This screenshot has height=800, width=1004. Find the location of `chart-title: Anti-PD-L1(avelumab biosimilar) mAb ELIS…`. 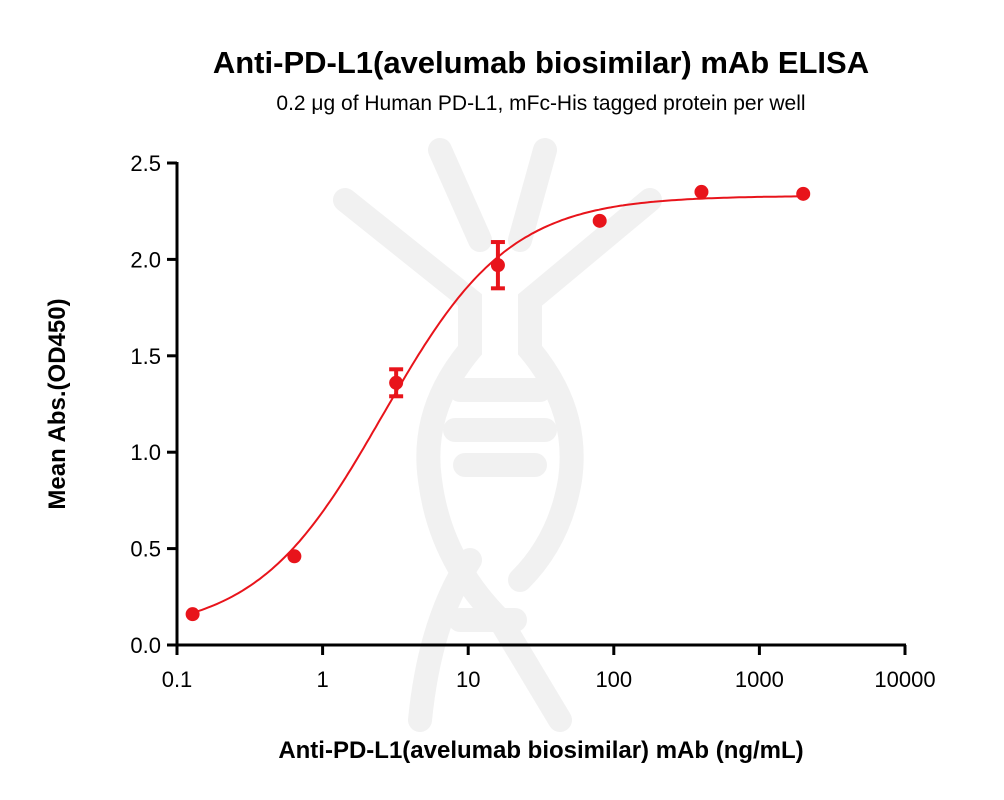

chart-title: Anti-PD-L1(avelumab biosimilar) mAb ELIS… is located at coordinates (541, 62).